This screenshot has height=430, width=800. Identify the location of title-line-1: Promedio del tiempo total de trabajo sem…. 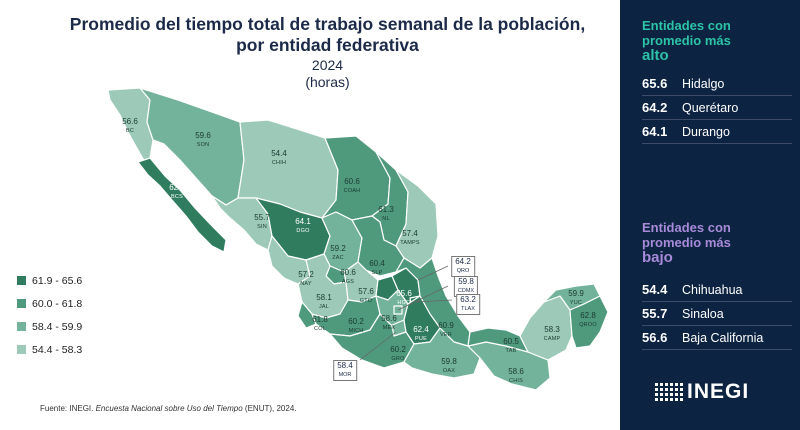
(327, 24).